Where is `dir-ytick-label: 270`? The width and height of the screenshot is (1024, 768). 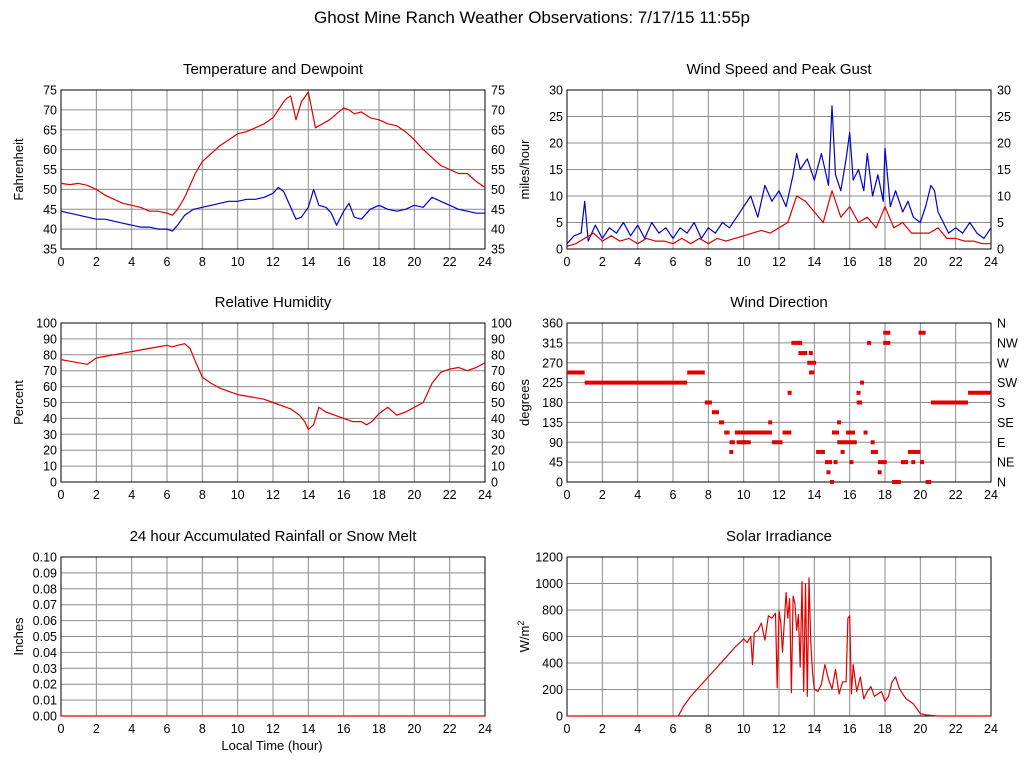
dir-ytick-label: 270 is located at coordinates (552, 363).